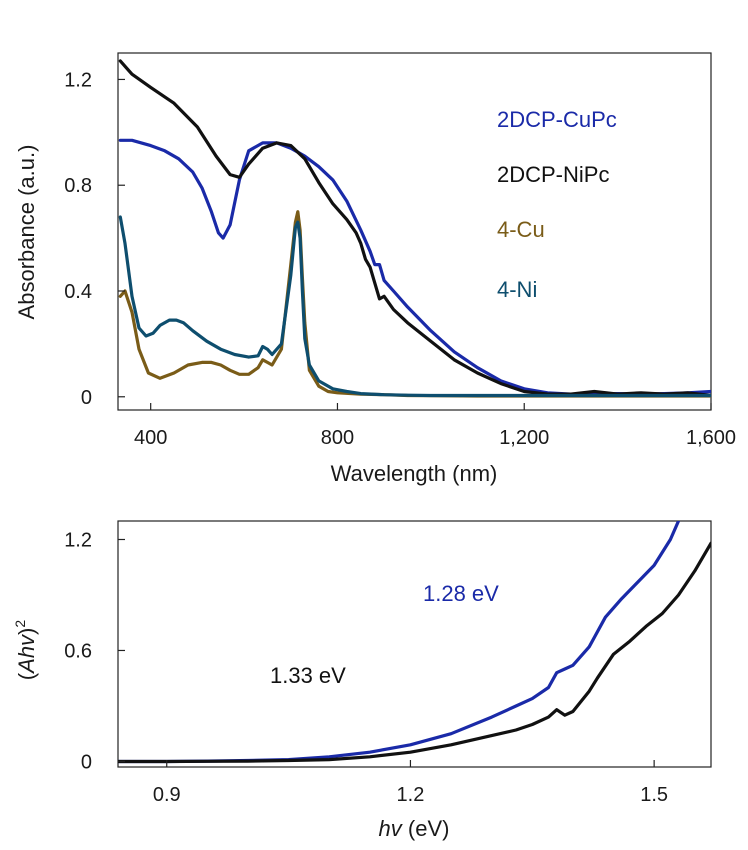 This screenshot has height=850, width=748. What do you see at coordinates (461, 593) in the screenshot?
I see `annotation-1-28-ev: 1.28 eV` at bounding box center [461, 593].